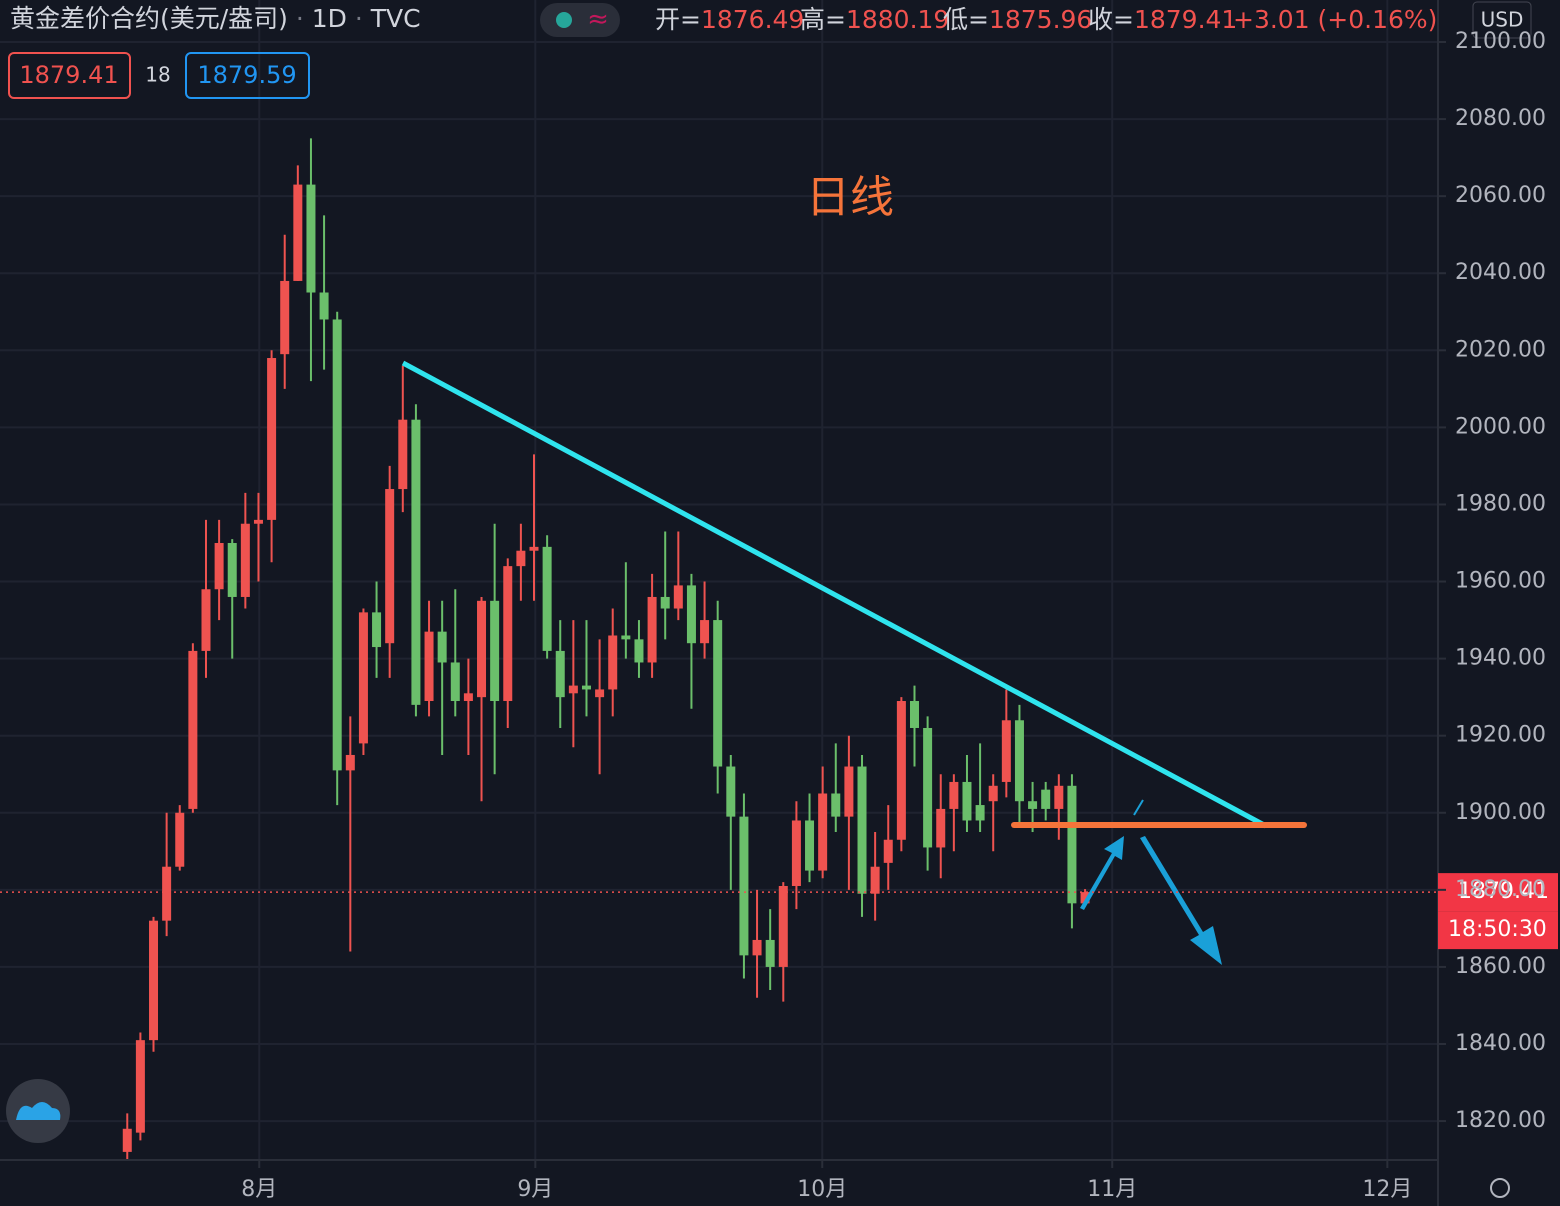  What do you see at coordinates (1181, 900) in the screenshot?
I see `arrow-down` at bounding box center [1181, 900].